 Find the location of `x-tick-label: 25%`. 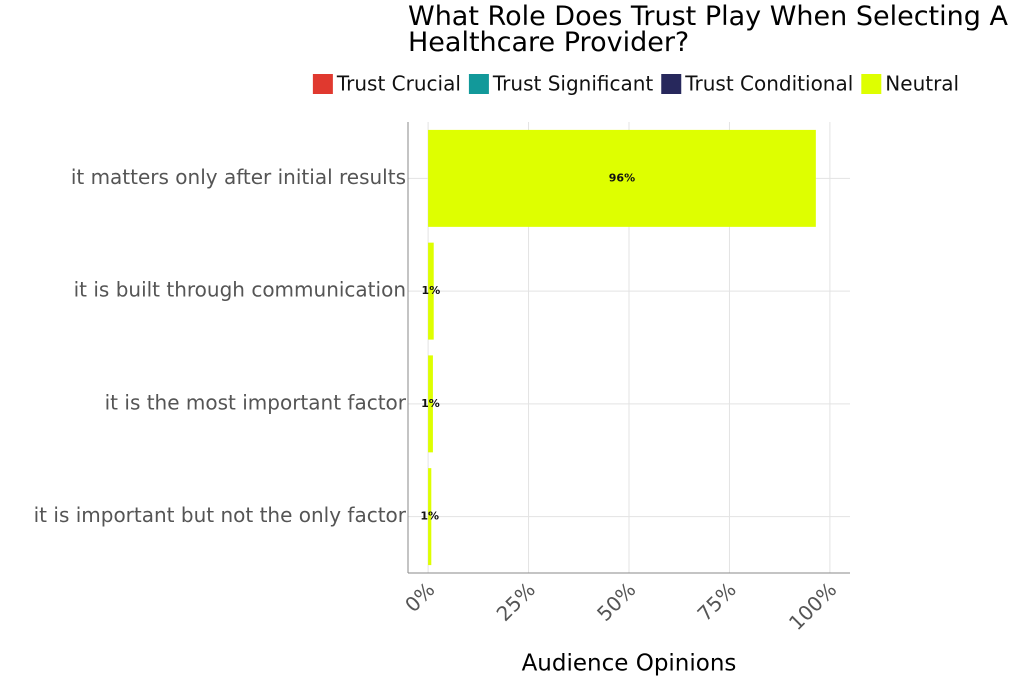

x-tick-label: 25% is located at coordinates (516, 601).